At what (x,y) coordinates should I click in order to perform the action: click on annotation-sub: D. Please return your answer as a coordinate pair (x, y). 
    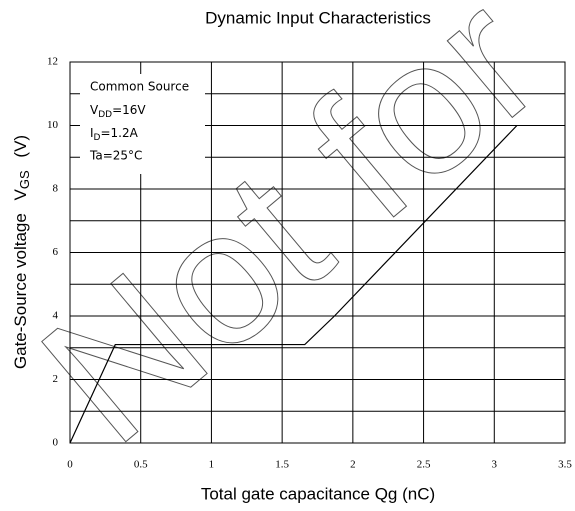
    Looking at the image, I should click on (97, 138).